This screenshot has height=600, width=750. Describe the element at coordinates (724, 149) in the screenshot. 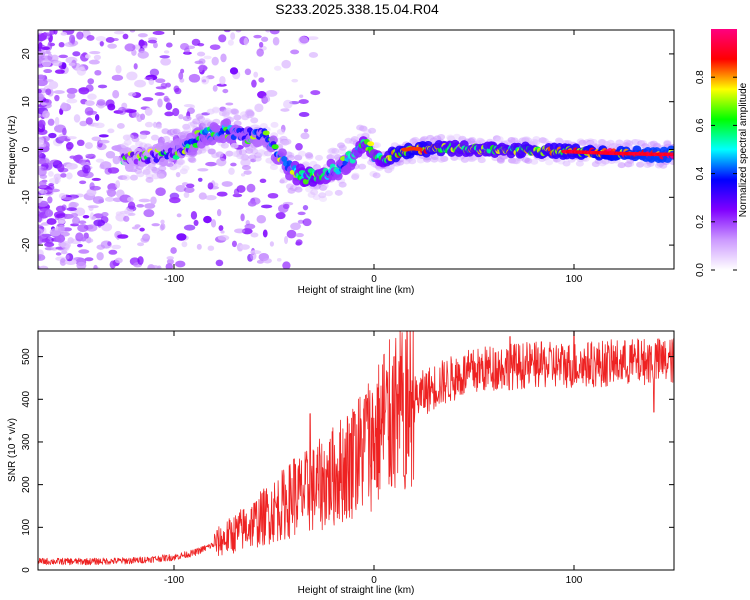

I see `colorbar-bar` at that location.